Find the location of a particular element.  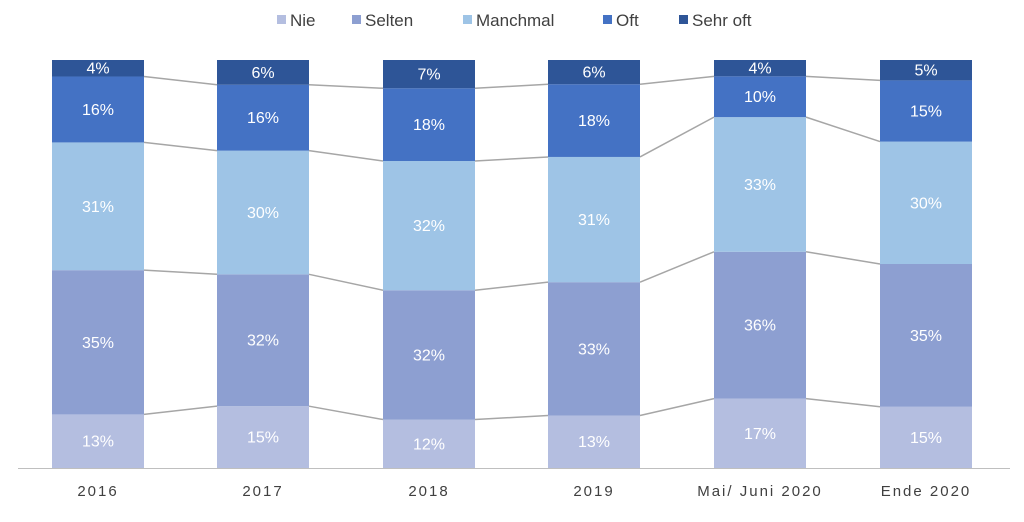

data-label-manchmal-mai-juni-2020: 33% is located at coordinates (760, 185).